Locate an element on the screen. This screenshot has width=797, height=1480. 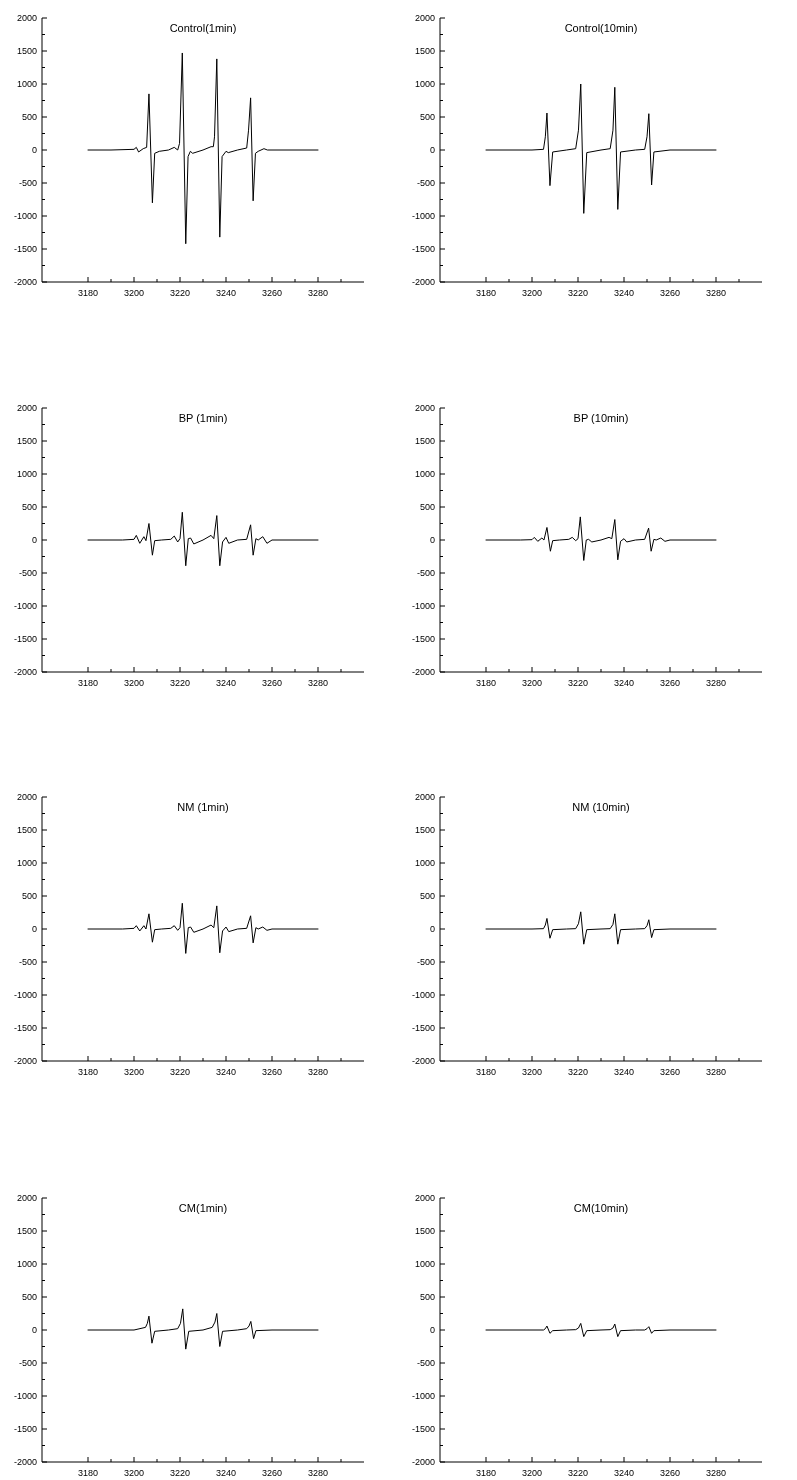
chart-title: CM(10min) is located at coordinates (601, 1208).